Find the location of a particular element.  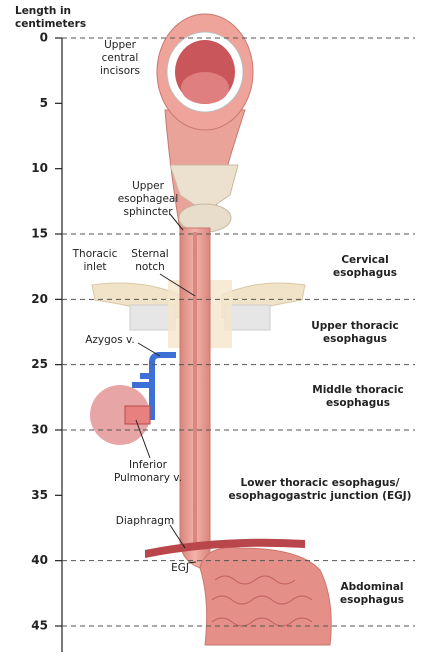

anatomy-label: Azygos v. is located at coordinates (110, 340).